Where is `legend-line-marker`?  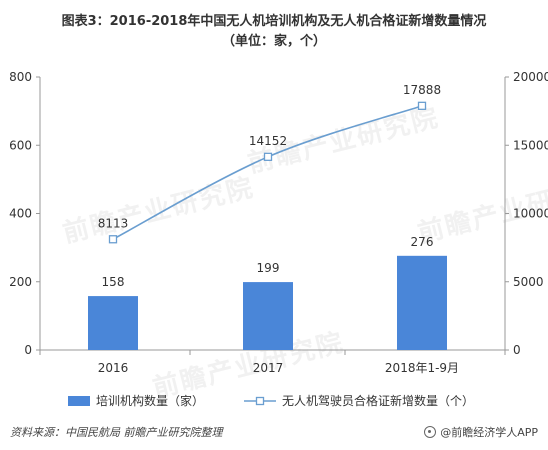 legend-line-marker is located at coordinates (260, 401).